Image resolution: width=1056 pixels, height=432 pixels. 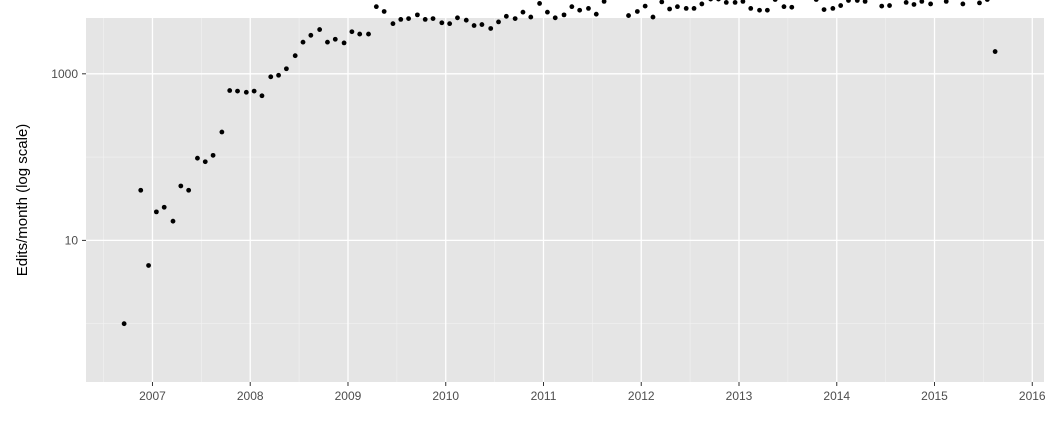 I want to click on x-tick-label: 2011, so click(x=544, y=396).